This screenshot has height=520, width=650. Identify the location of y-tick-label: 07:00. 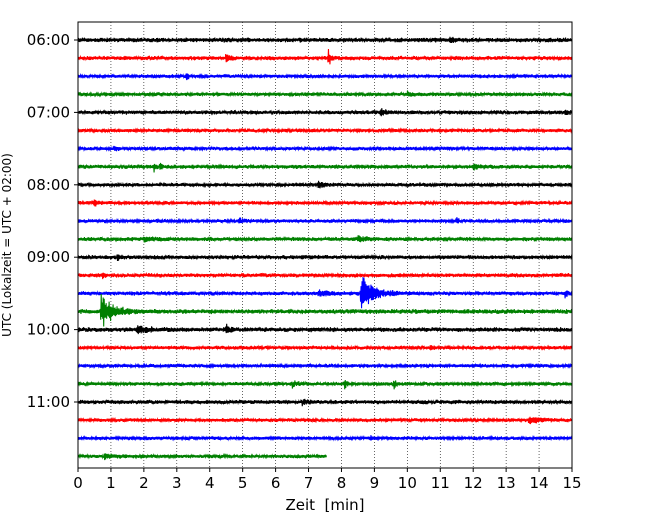
(48, 112).